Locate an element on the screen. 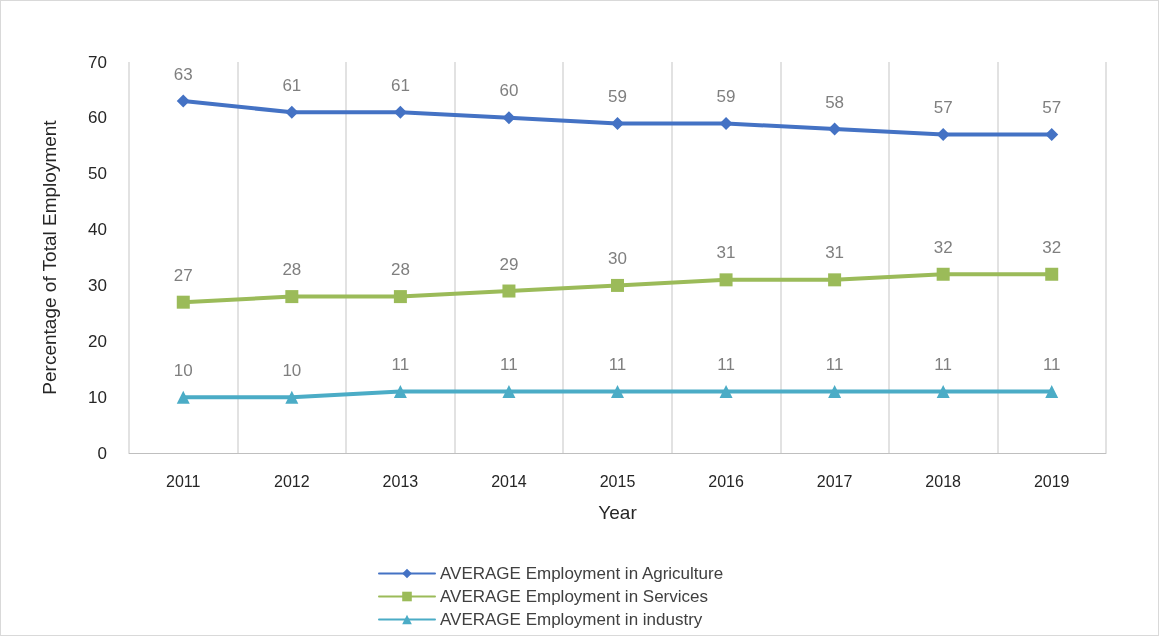 Image resolution: width=1159 pixels, height=636 pixels. y-axis-title: Percentage of Total Employment is located at coordinates (49, 257).